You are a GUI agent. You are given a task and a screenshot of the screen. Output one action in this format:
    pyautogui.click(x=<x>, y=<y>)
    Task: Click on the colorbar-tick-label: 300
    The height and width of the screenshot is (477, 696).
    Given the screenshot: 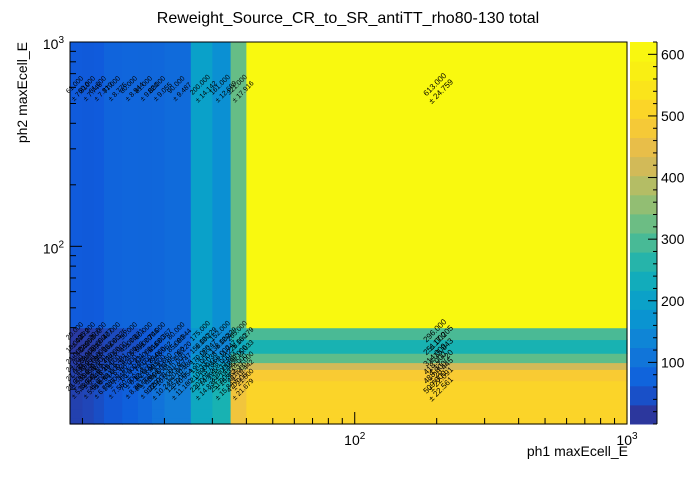 What is the action you would take?
    pyautogui.click(x=673, y=239)
    